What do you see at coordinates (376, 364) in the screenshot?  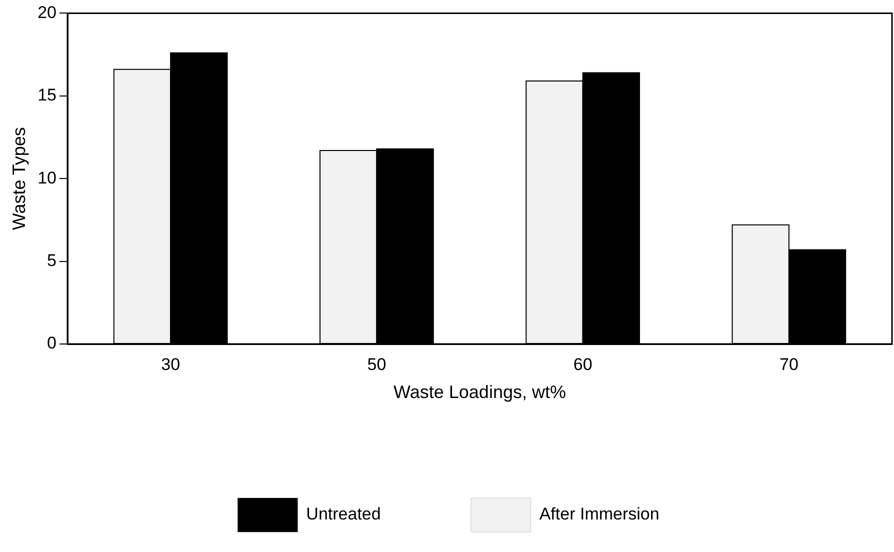 I see `x-tick-label: 50` at bounding box center [376, 364].